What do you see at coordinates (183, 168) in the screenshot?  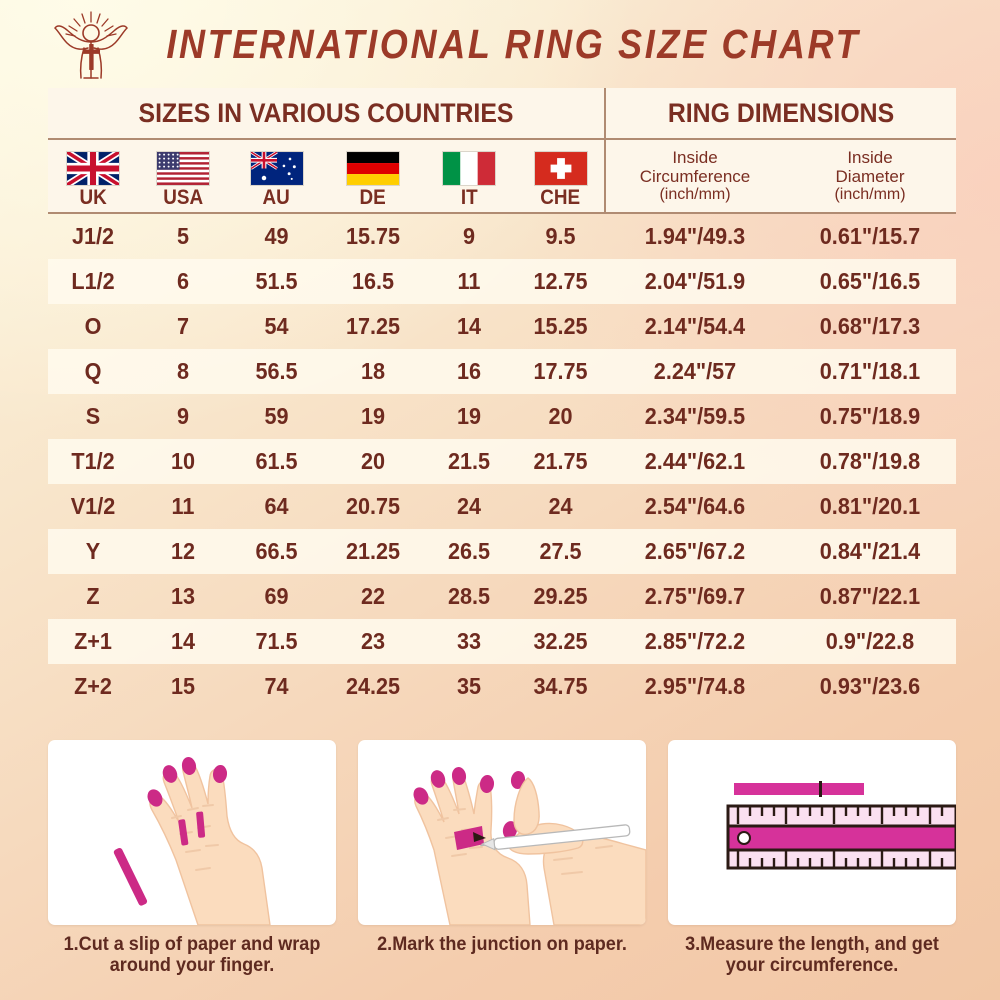 I see `flag-usa-icon` at bounding box center [183, 168].